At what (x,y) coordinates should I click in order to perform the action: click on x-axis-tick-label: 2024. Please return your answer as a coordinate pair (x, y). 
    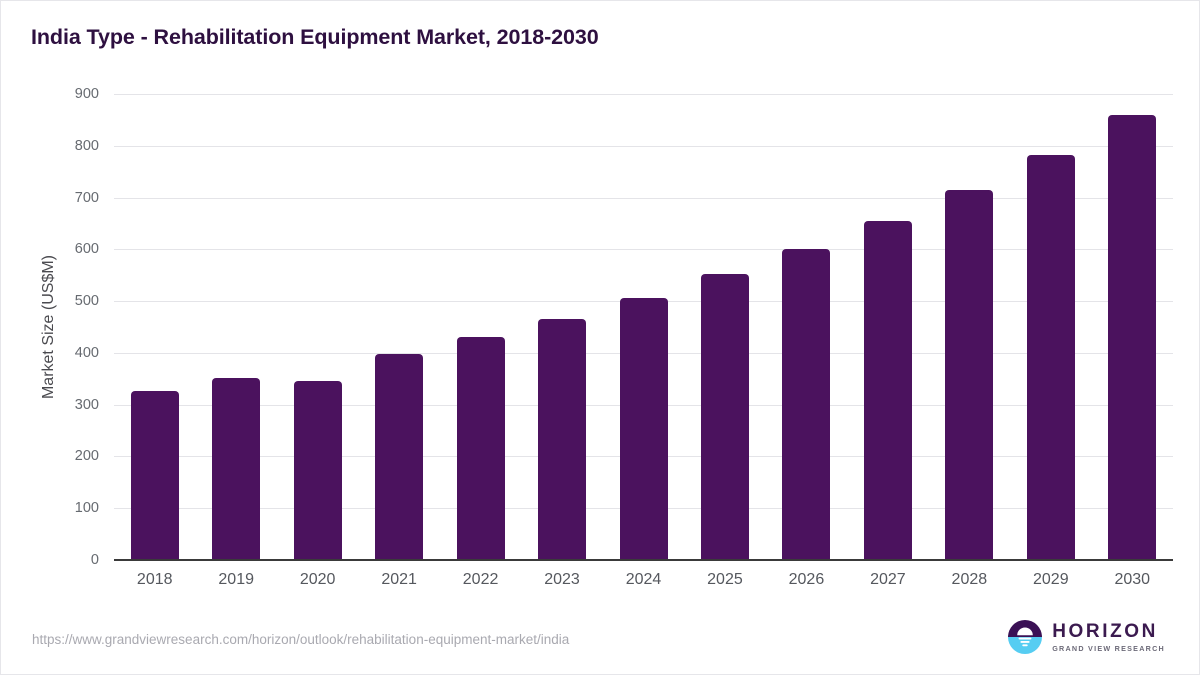
    Looking at the image, I should click on (643, 579).